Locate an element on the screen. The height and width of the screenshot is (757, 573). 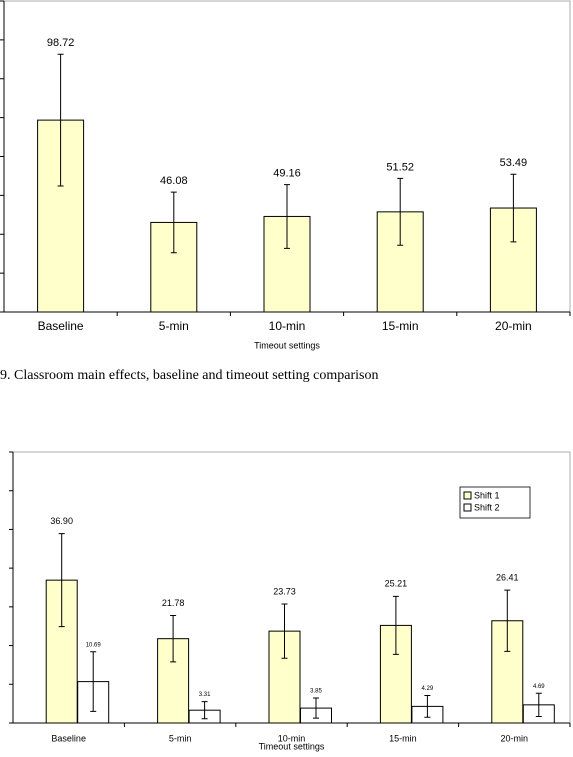
value-label: 46.08 is located at coordinates (174, 181).